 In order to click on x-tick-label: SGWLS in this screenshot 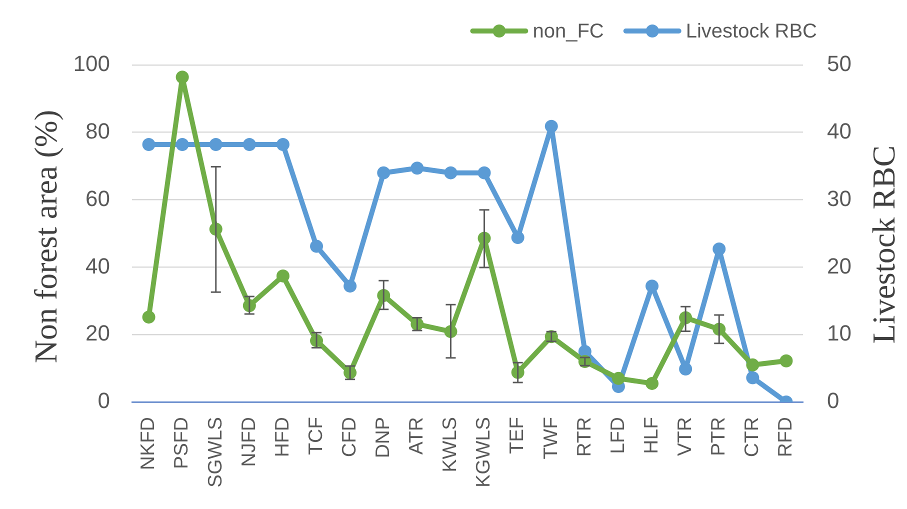, I will do `click(215, 452)`.